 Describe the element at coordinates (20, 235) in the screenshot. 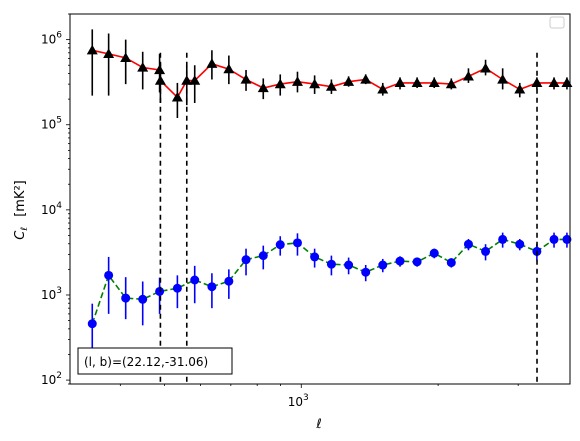

I see `y-axis-label-main: C` at that location.